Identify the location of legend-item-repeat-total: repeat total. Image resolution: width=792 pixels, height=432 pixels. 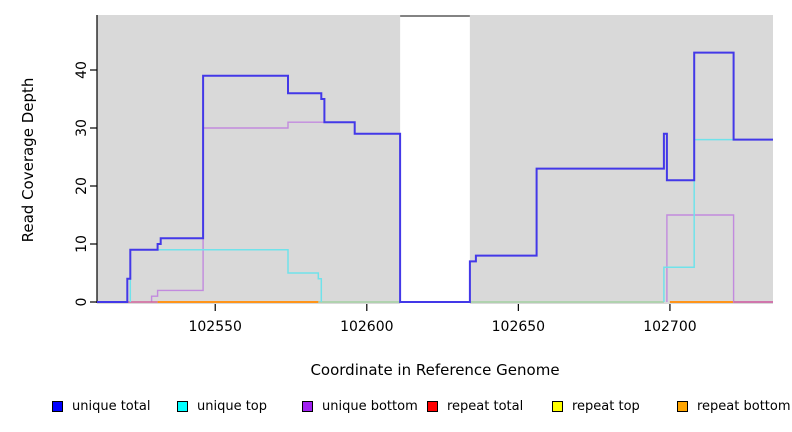
(475, 406).